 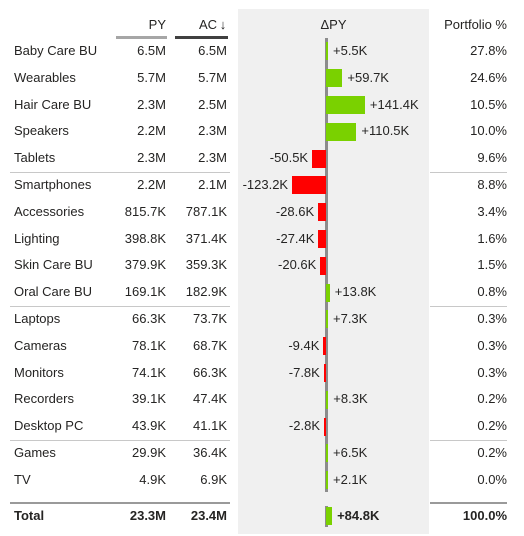 I want to click on ac-value: 182.9K, so click(x=206, y=292).